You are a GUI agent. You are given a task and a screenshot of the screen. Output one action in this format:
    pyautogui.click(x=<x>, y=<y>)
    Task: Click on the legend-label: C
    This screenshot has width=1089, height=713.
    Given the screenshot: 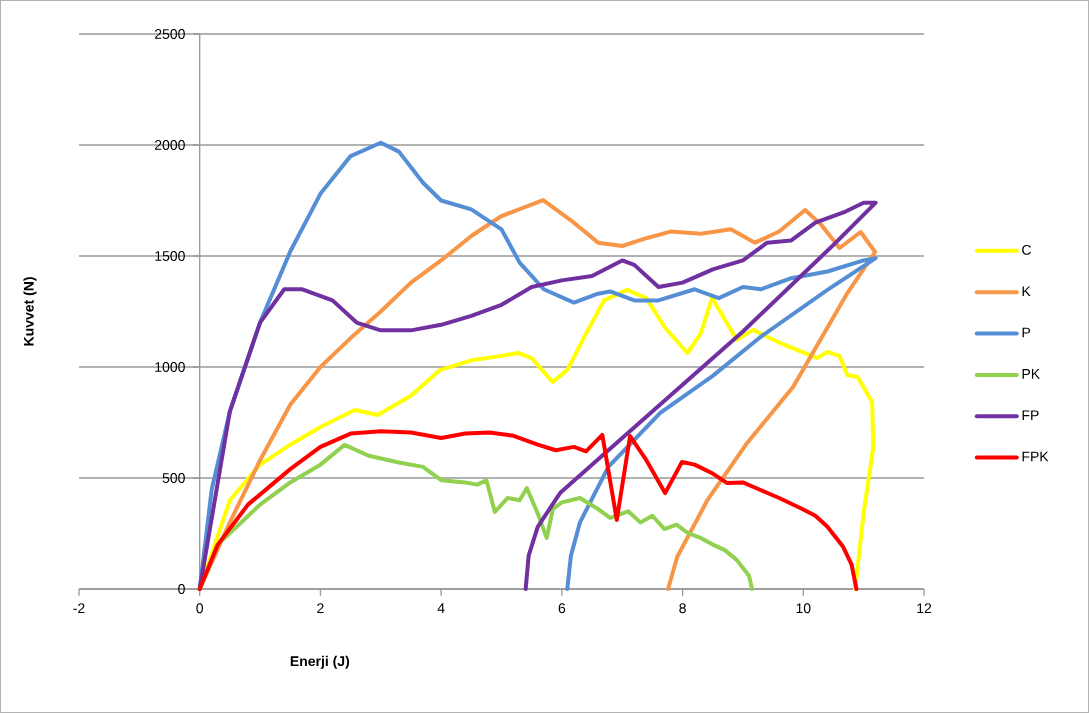 What is the action you would take?
    pyautogui.click(x=1027, y=249)
    